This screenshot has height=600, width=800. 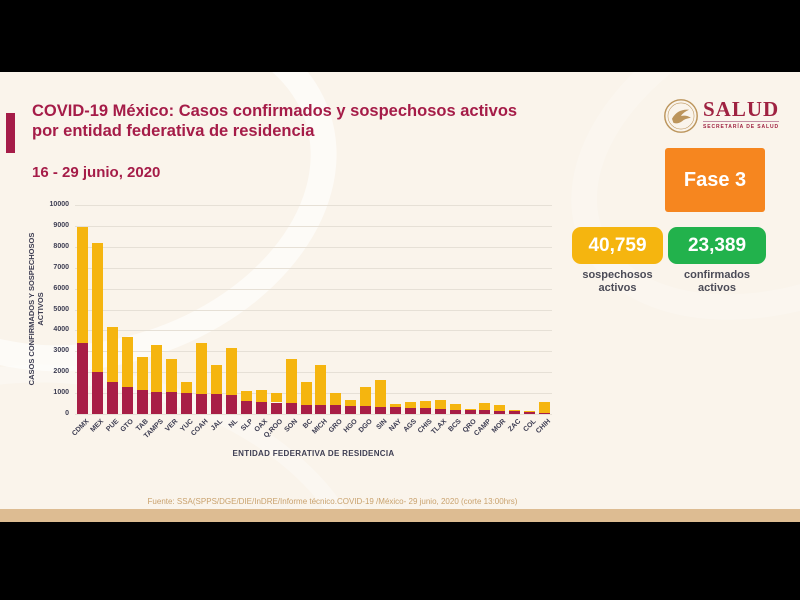 What do you see at coordinates (232, 371) in the screenshot?
I see `bar-sospechosos-NL` at bounding box center [232, 371].